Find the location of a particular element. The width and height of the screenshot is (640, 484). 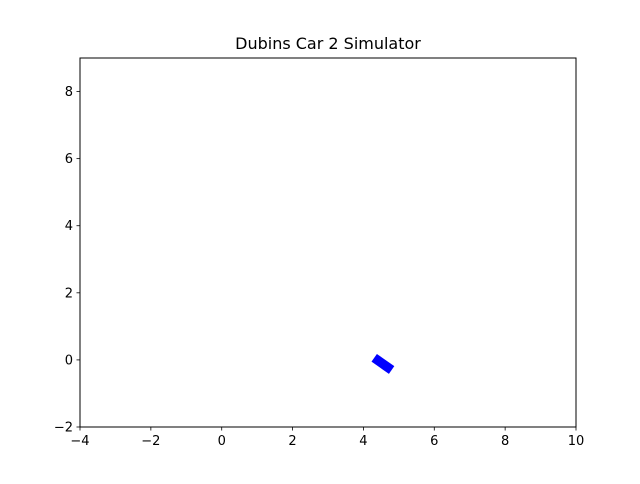

y-tick-label: 0 is located at coordinates (69, 360).